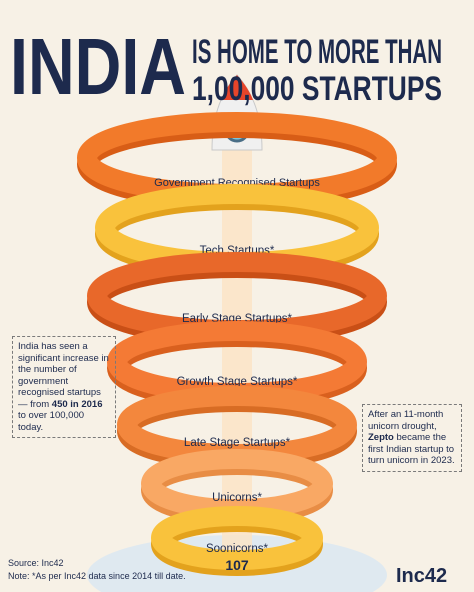 This screenshot has width=474, height=592. I want to click on logo: Inc42, so click(421, 576).